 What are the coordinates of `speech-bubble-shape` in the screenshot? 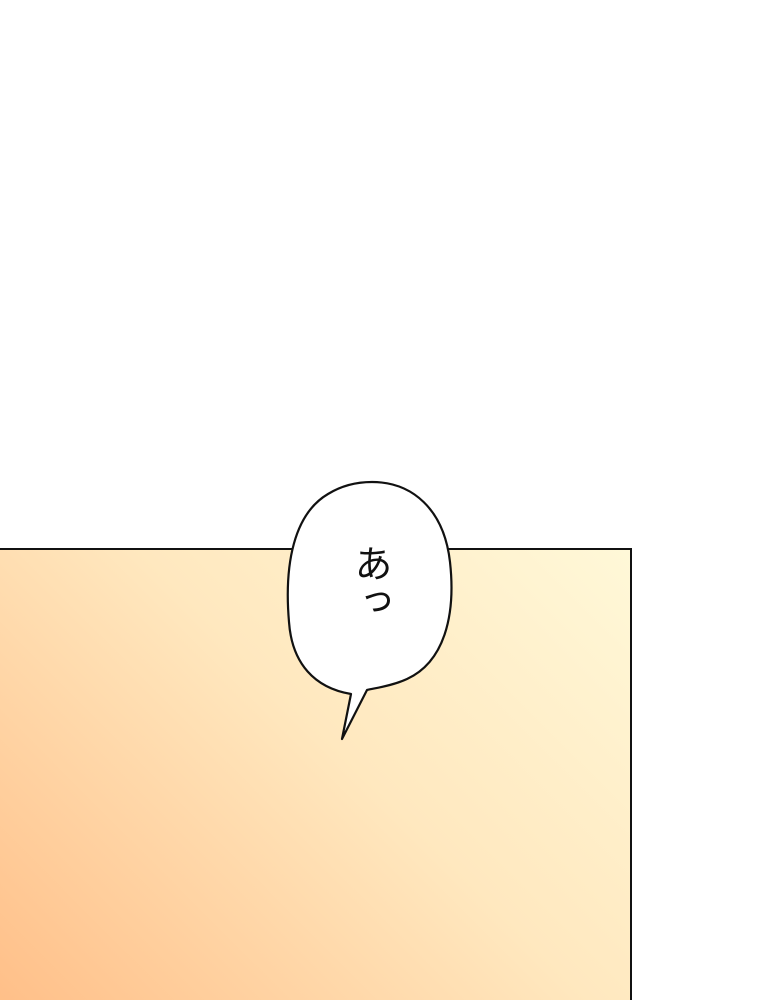 It's located at (369, 610).